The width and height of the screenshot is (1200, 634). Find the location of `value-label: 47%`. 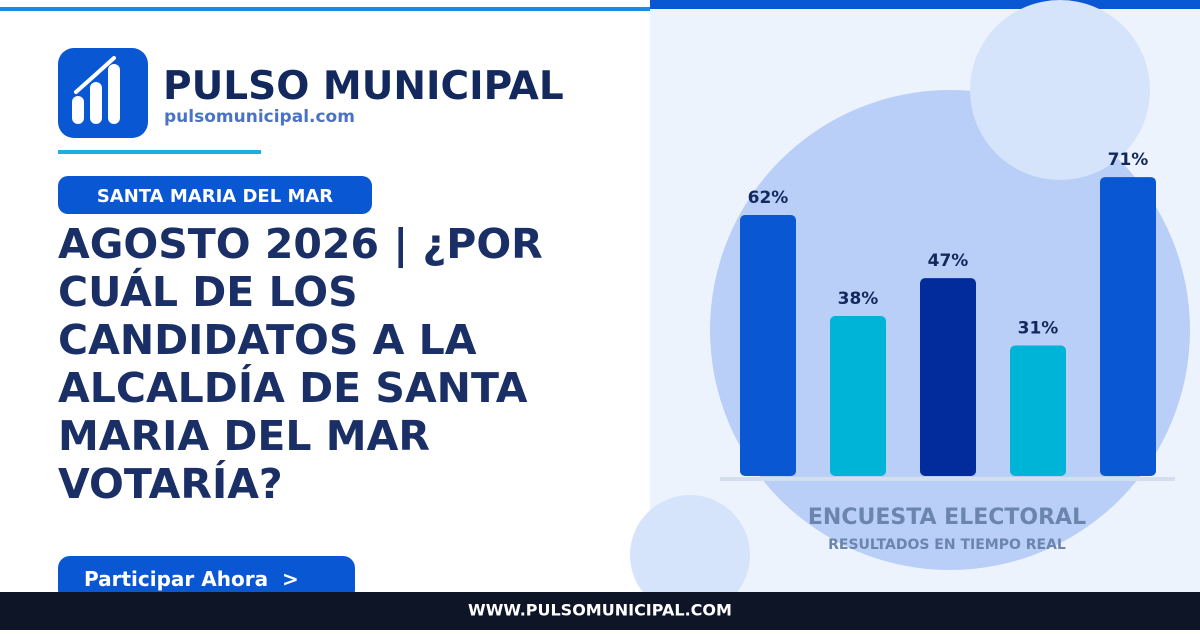

value-label: 47% is located at coordinates (948, 261).